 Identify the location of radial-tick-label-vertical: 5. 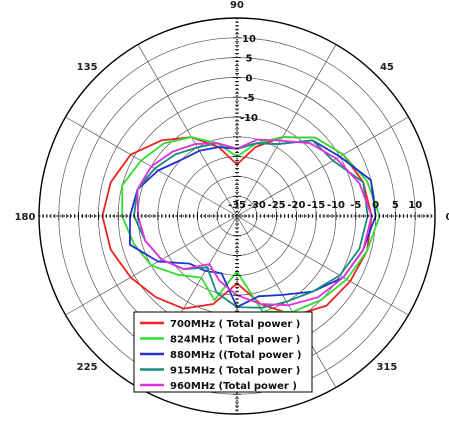
(249, 59).